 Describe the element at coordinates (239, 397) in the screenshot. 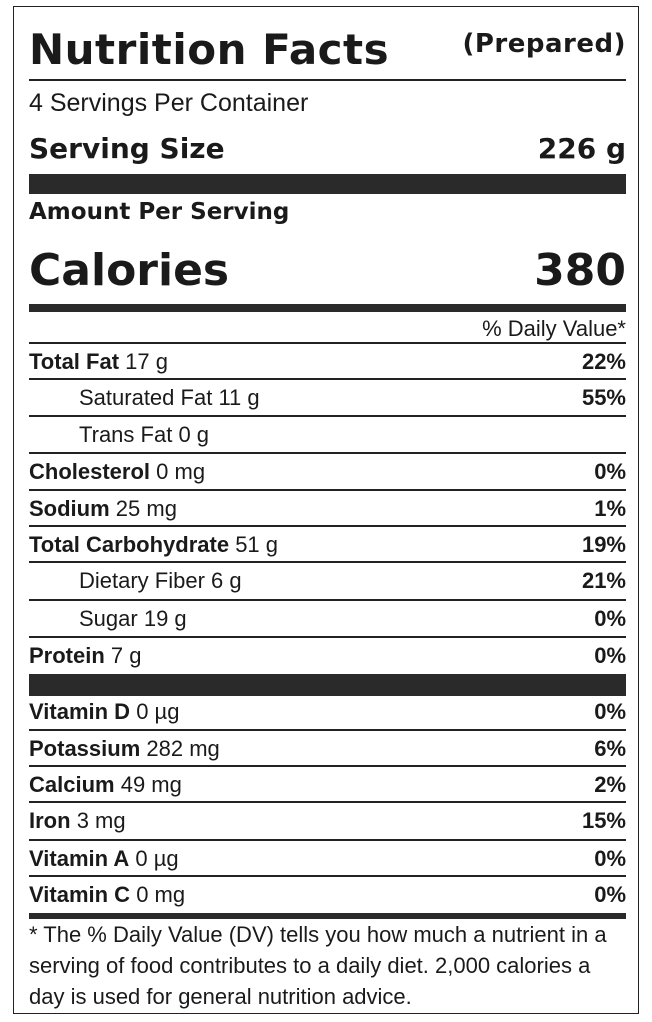

I see `nutrient-amount: 11 g` at that location.